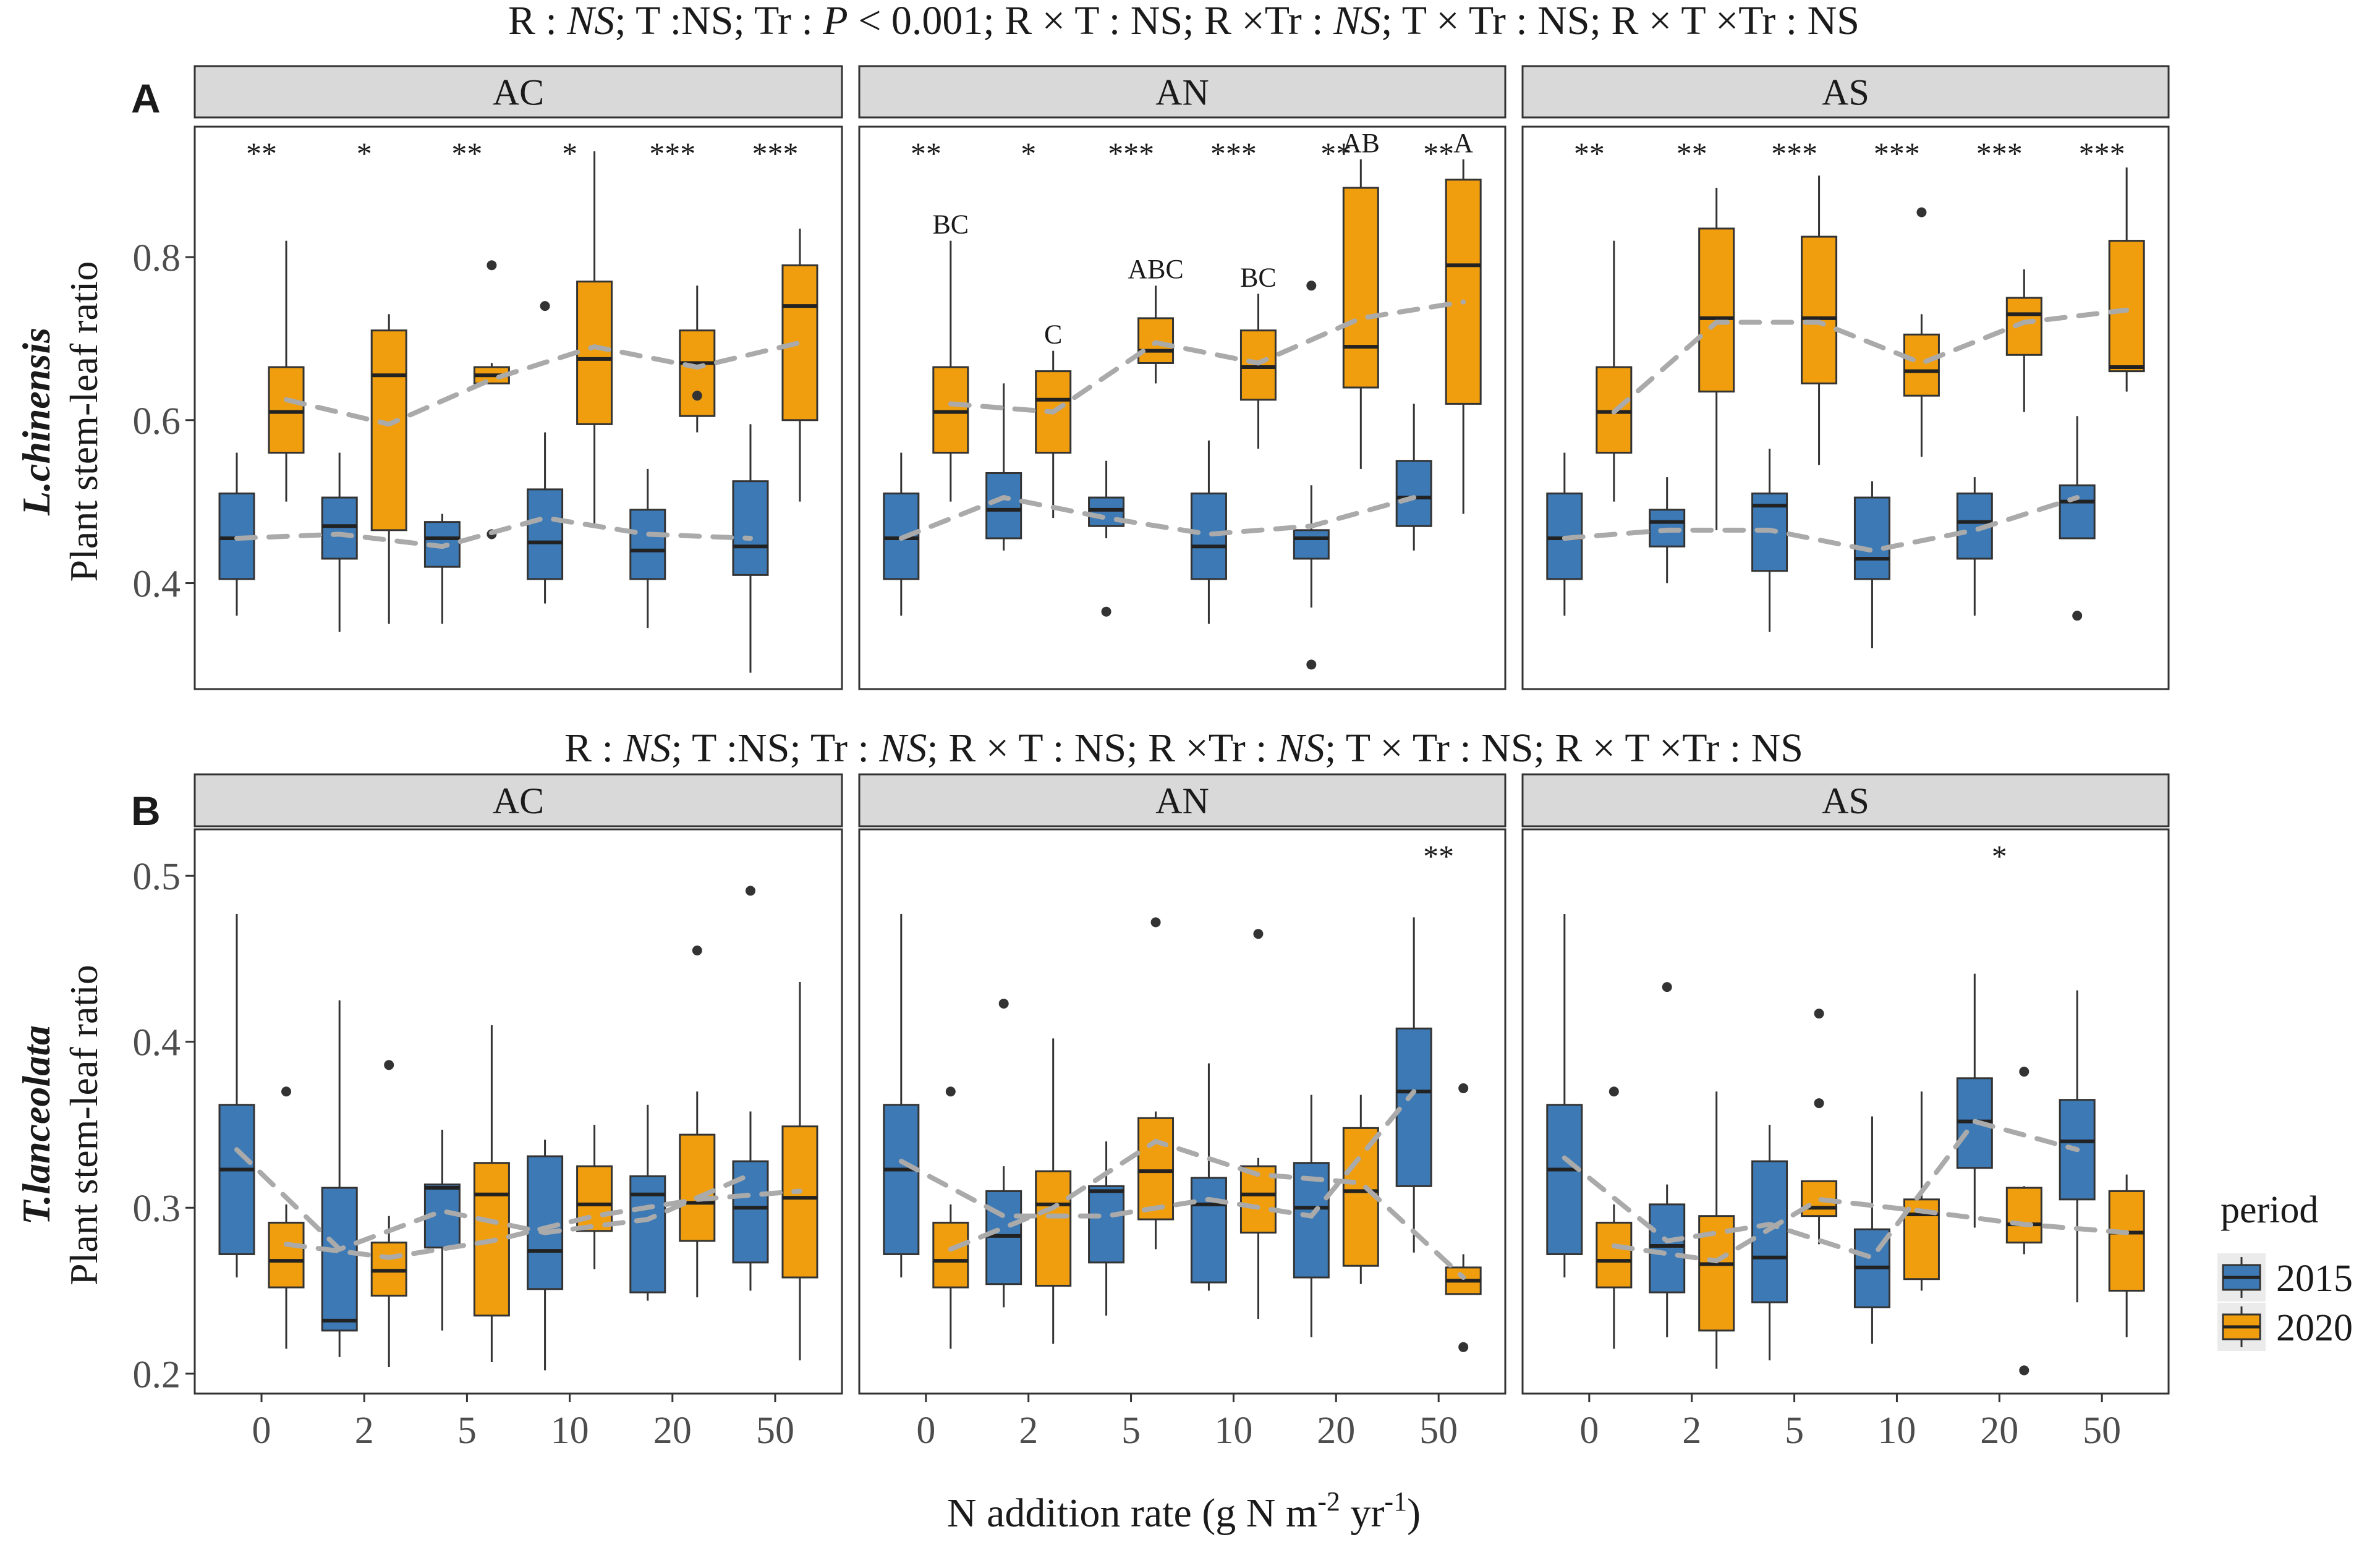 The image size is (2380, 1545). I want to click on x-tick-label: 10, so click(570, 1431).